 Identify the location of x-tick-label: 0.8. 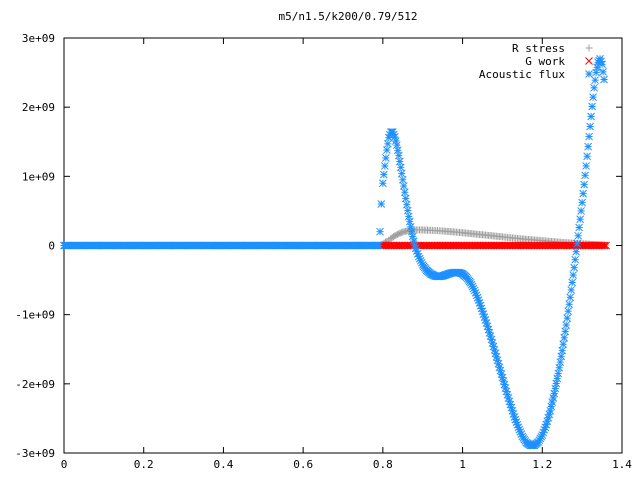
(383, 464).